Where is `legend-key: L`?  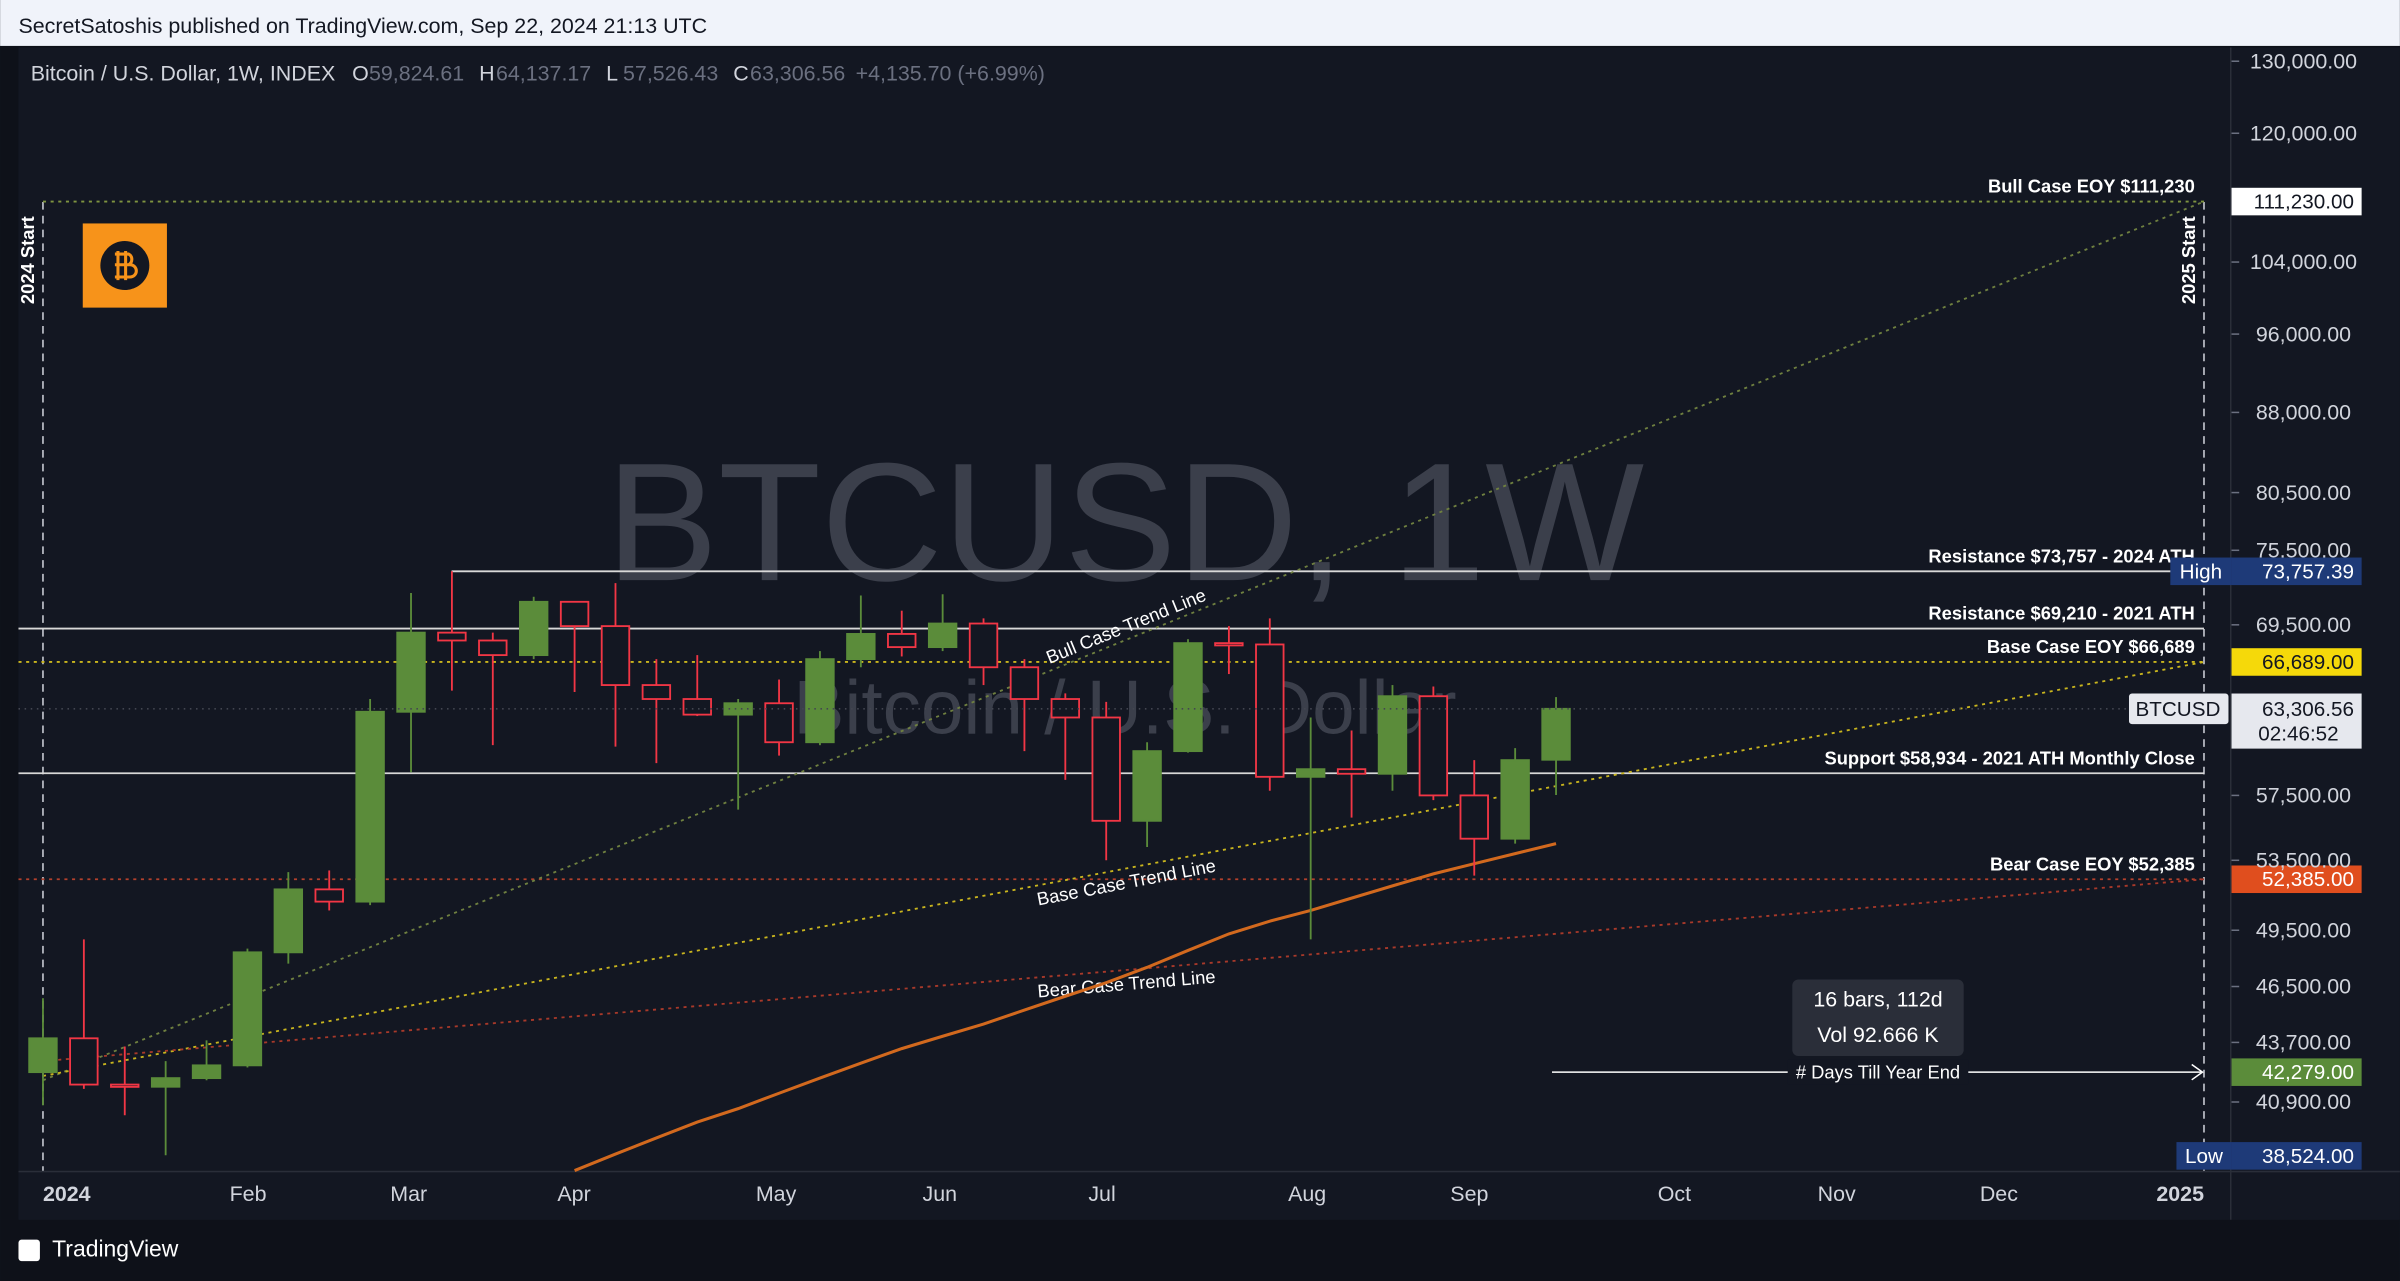 legend-key: L is located at coordinates (612, 74).